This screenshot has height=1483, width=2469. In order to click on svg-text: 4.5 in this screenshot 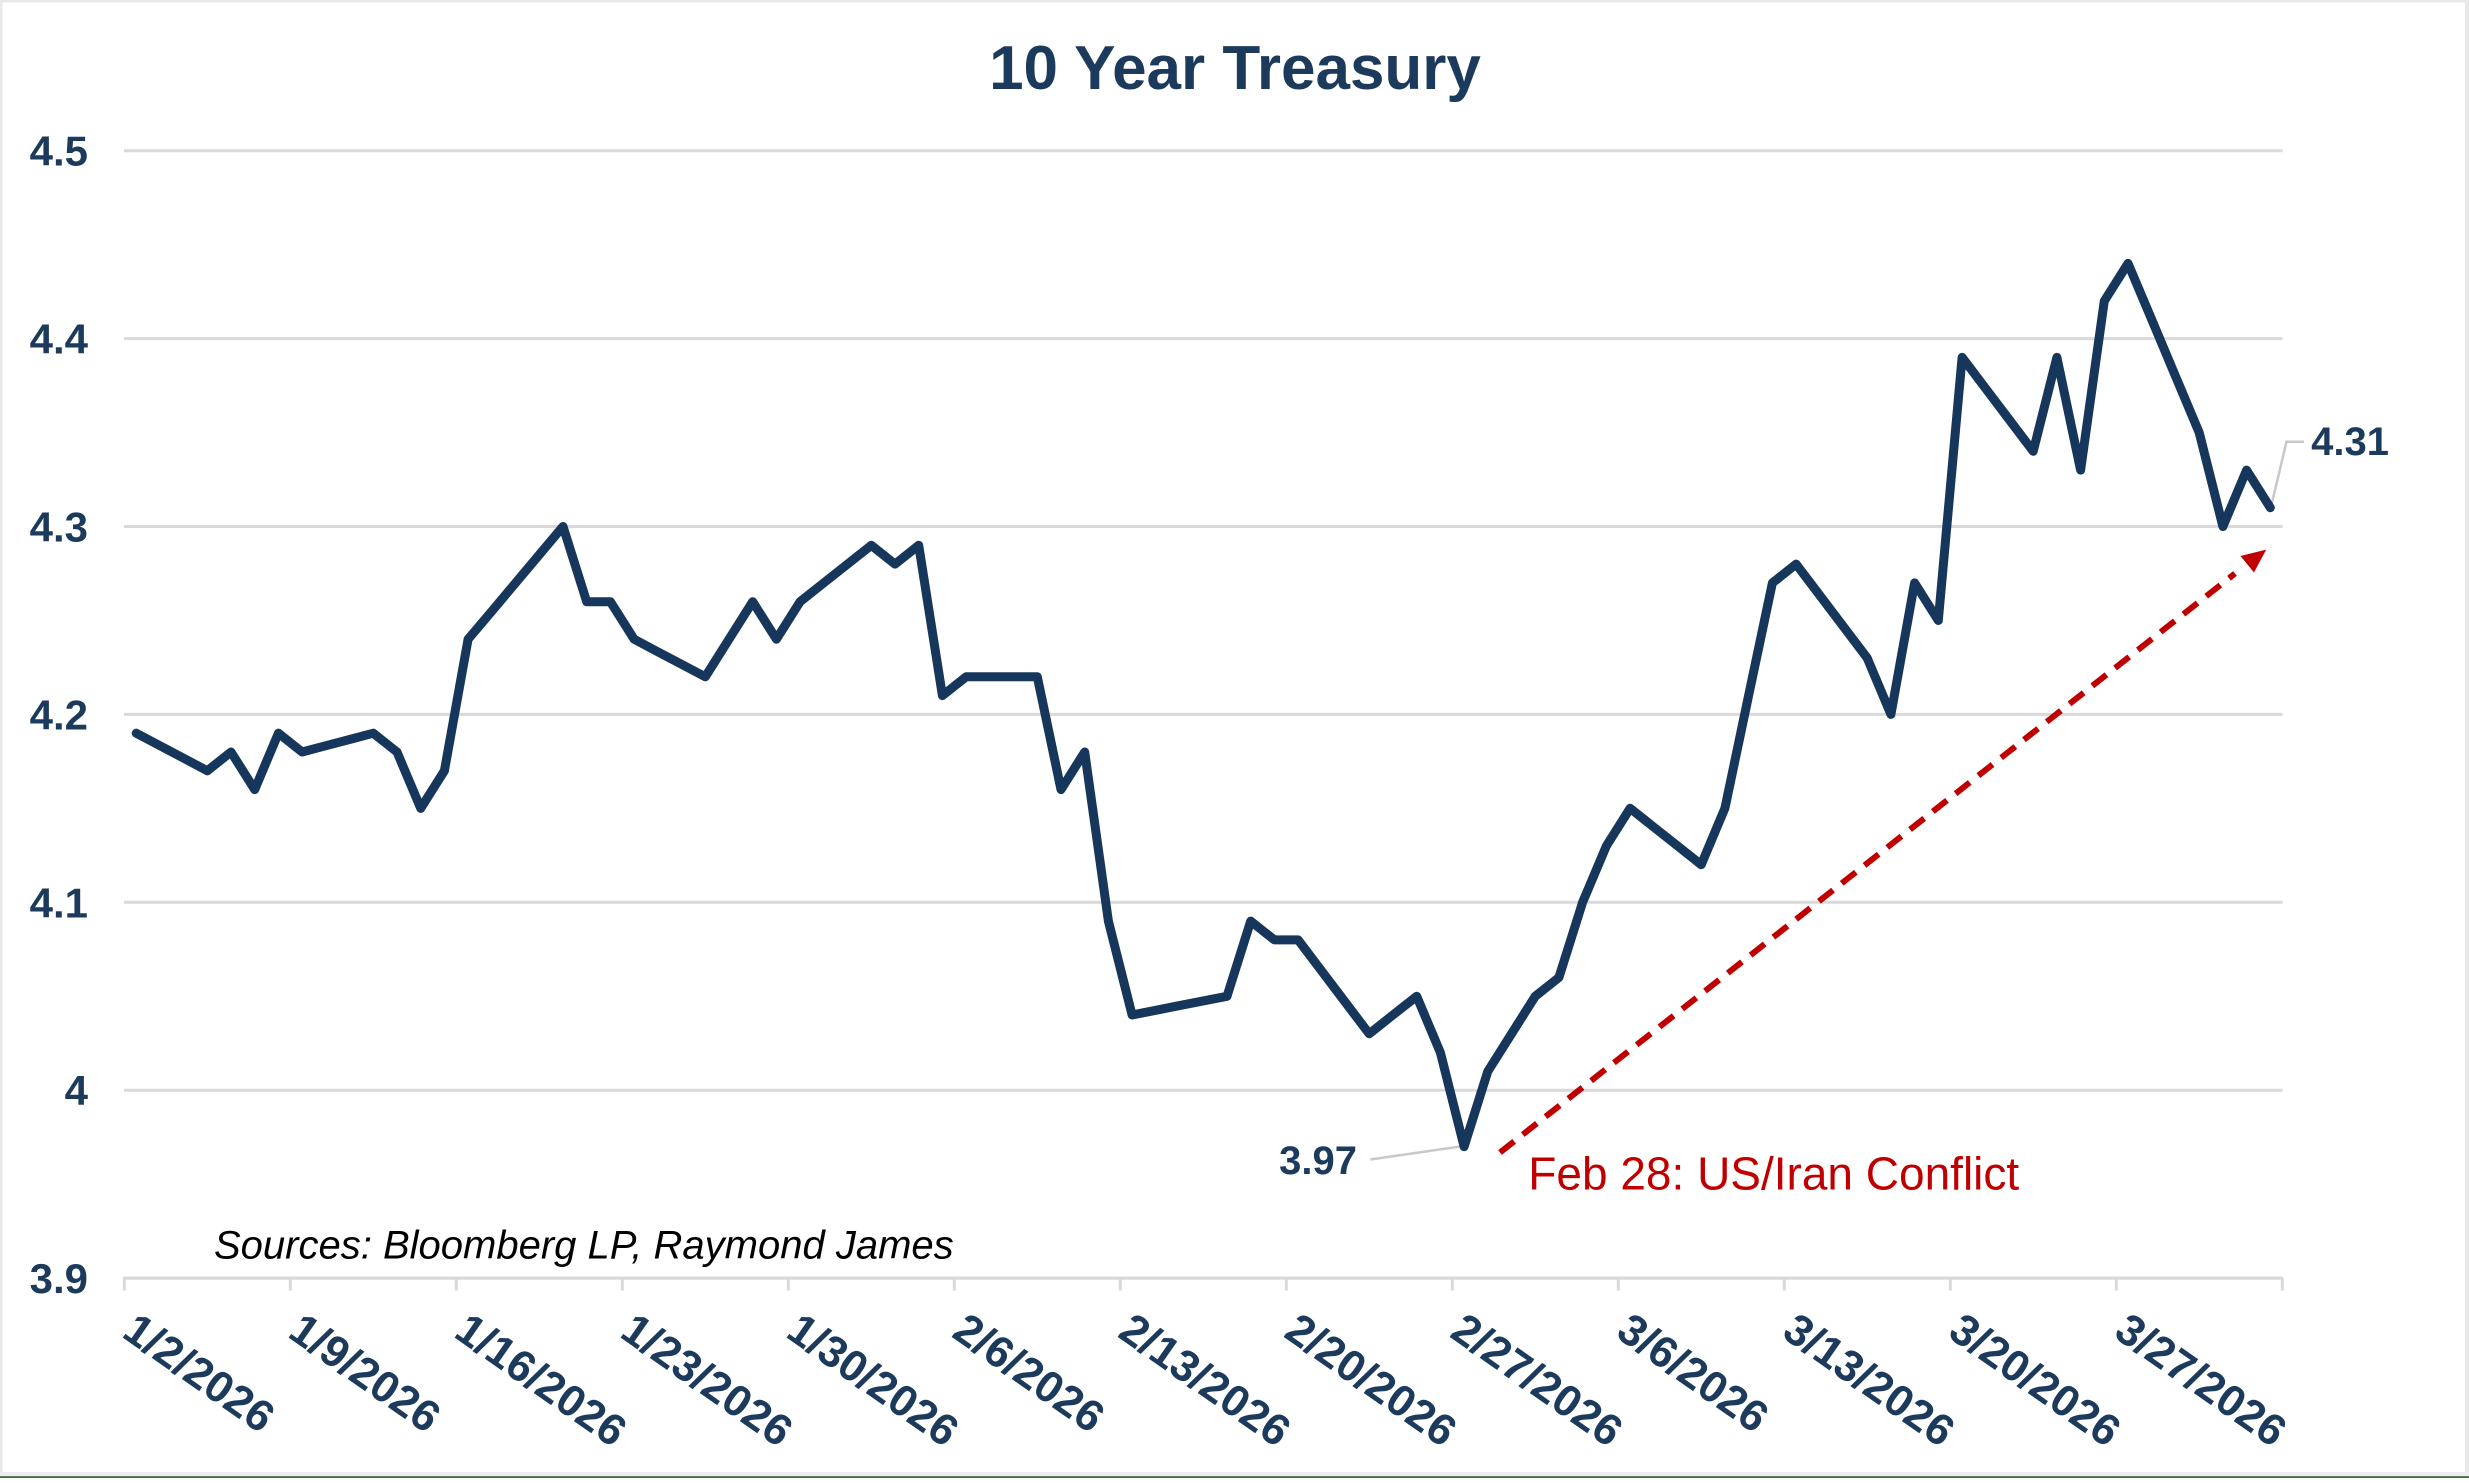, I will do `click(59, 151)`.